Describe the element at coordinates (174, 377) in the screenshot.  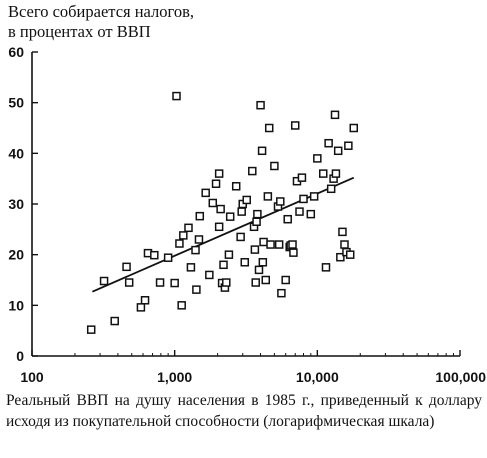
I see `x-tick-label: 1,000` at that location.